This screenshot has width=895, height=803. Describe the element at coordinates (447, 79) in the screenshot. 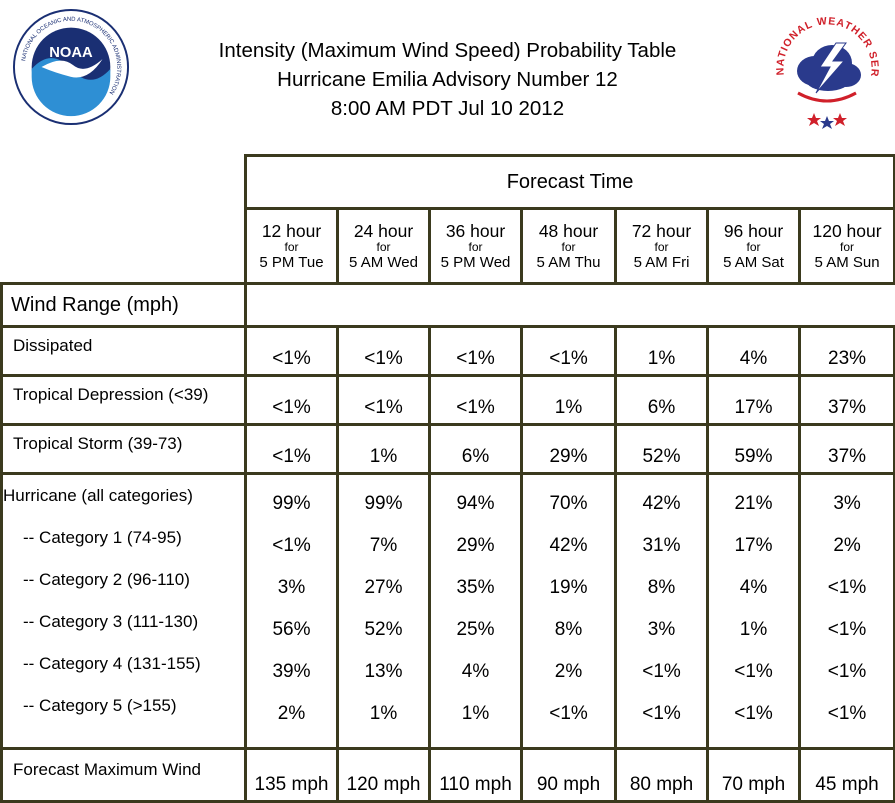

I see `title-line-2: Hurricane Emilia Advisory Number 12` at that location.